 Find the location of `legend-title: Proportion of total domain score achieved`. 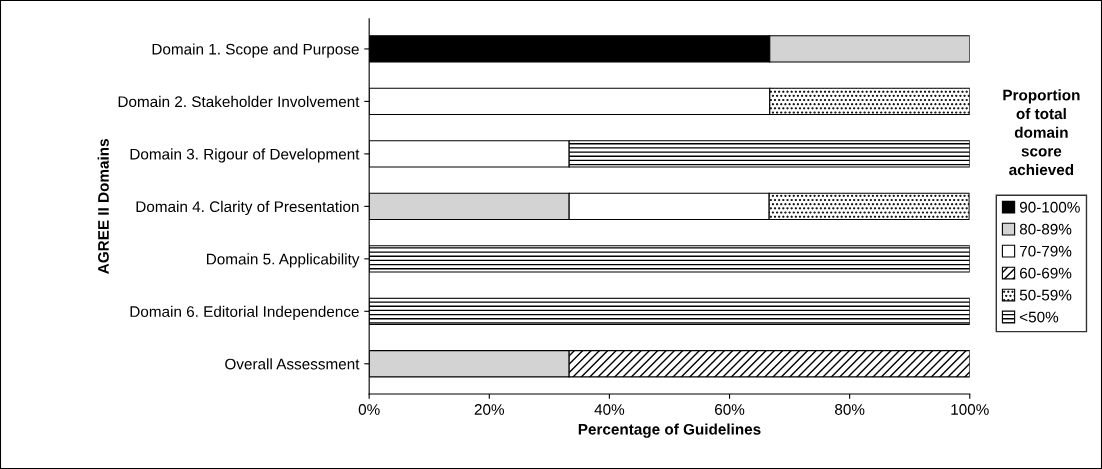

legend-title: Proportion of total domain score achieved is located at coordinates (1041, 132).